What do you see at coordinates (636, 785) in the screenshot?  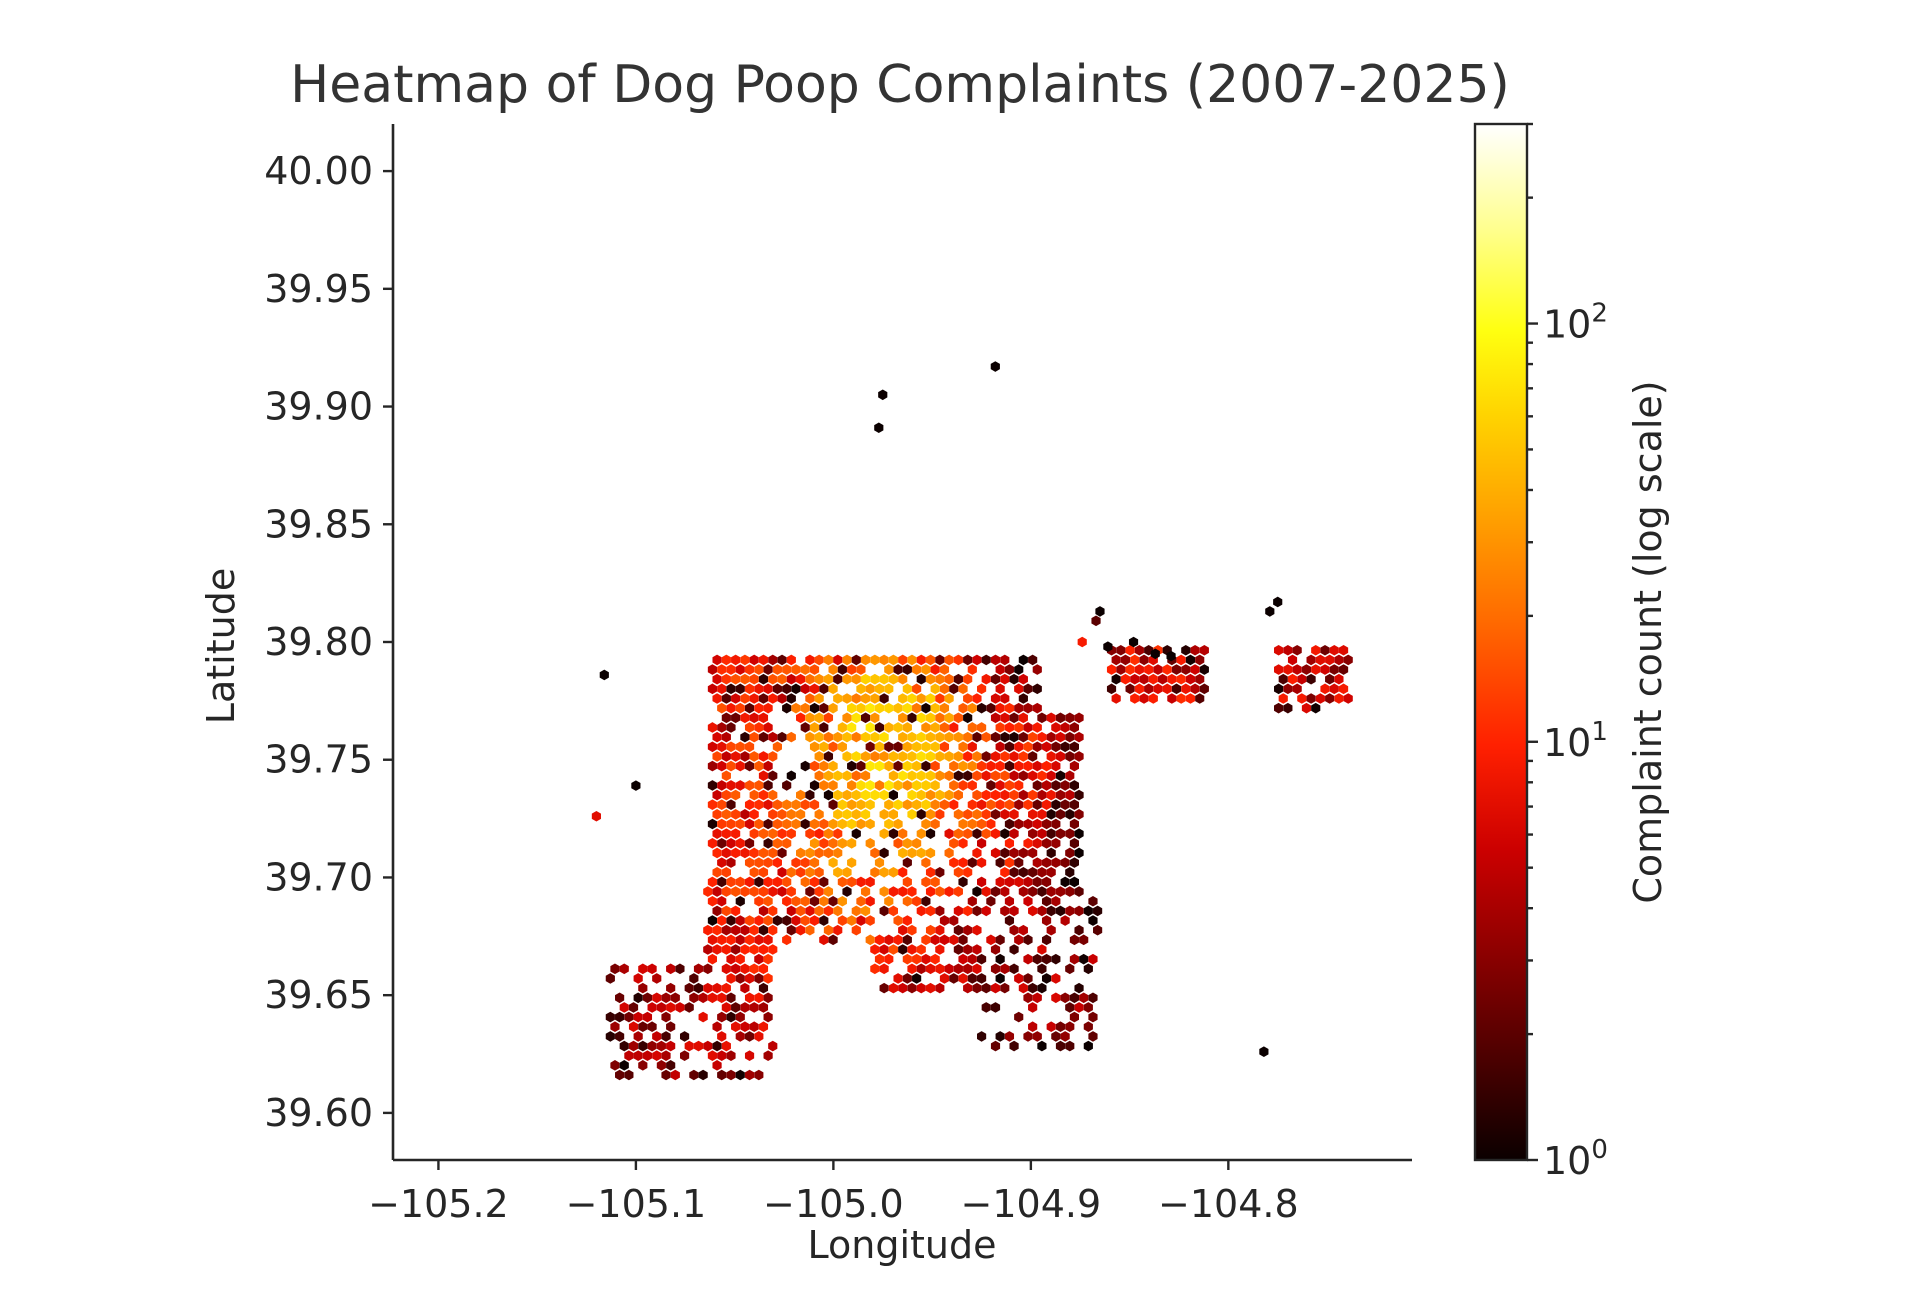 I see `hex-cell-outlier` at bounding box center [636, 785].